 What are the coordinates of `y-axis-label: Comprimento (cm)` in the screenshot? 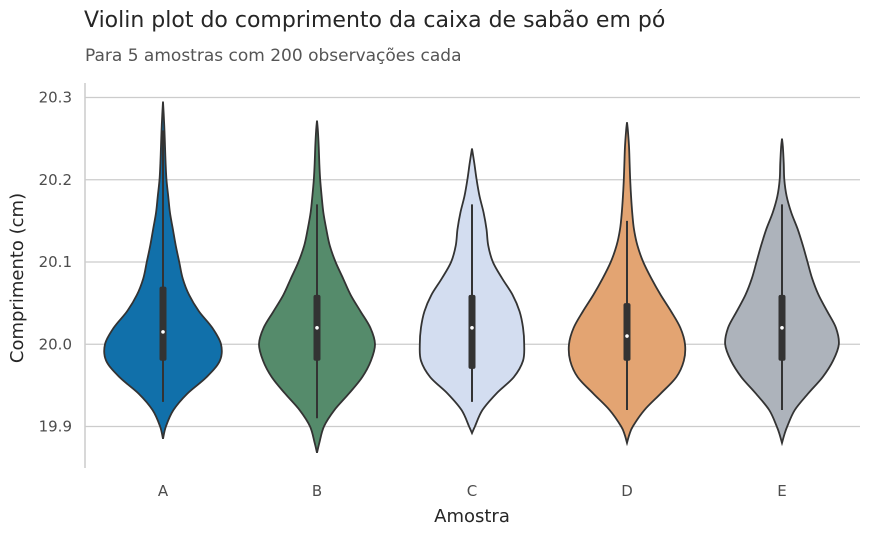 It's located at (17, 278).